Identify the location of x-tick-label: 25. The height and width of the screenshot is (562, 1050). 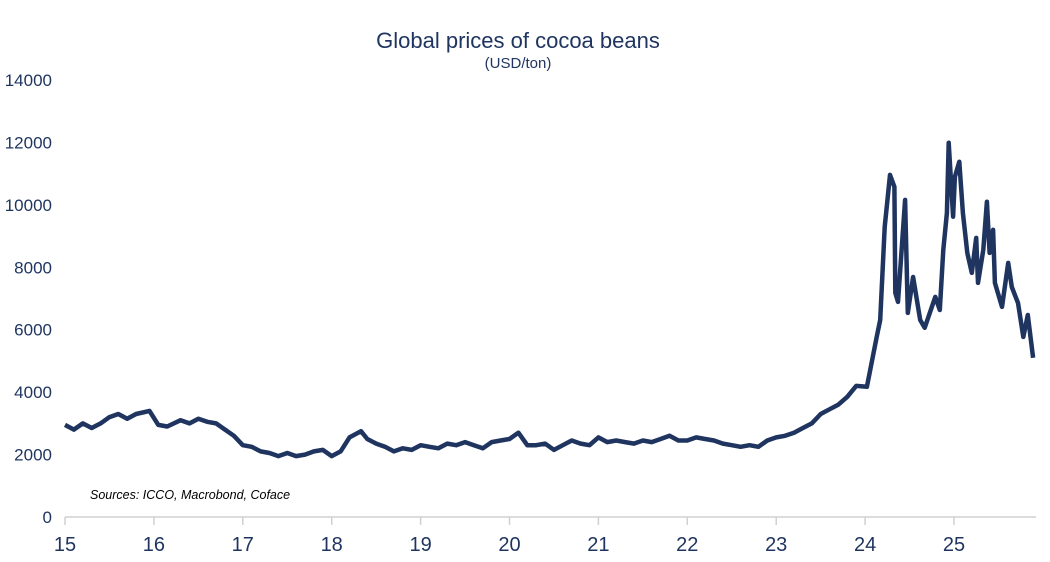
(954, 545).